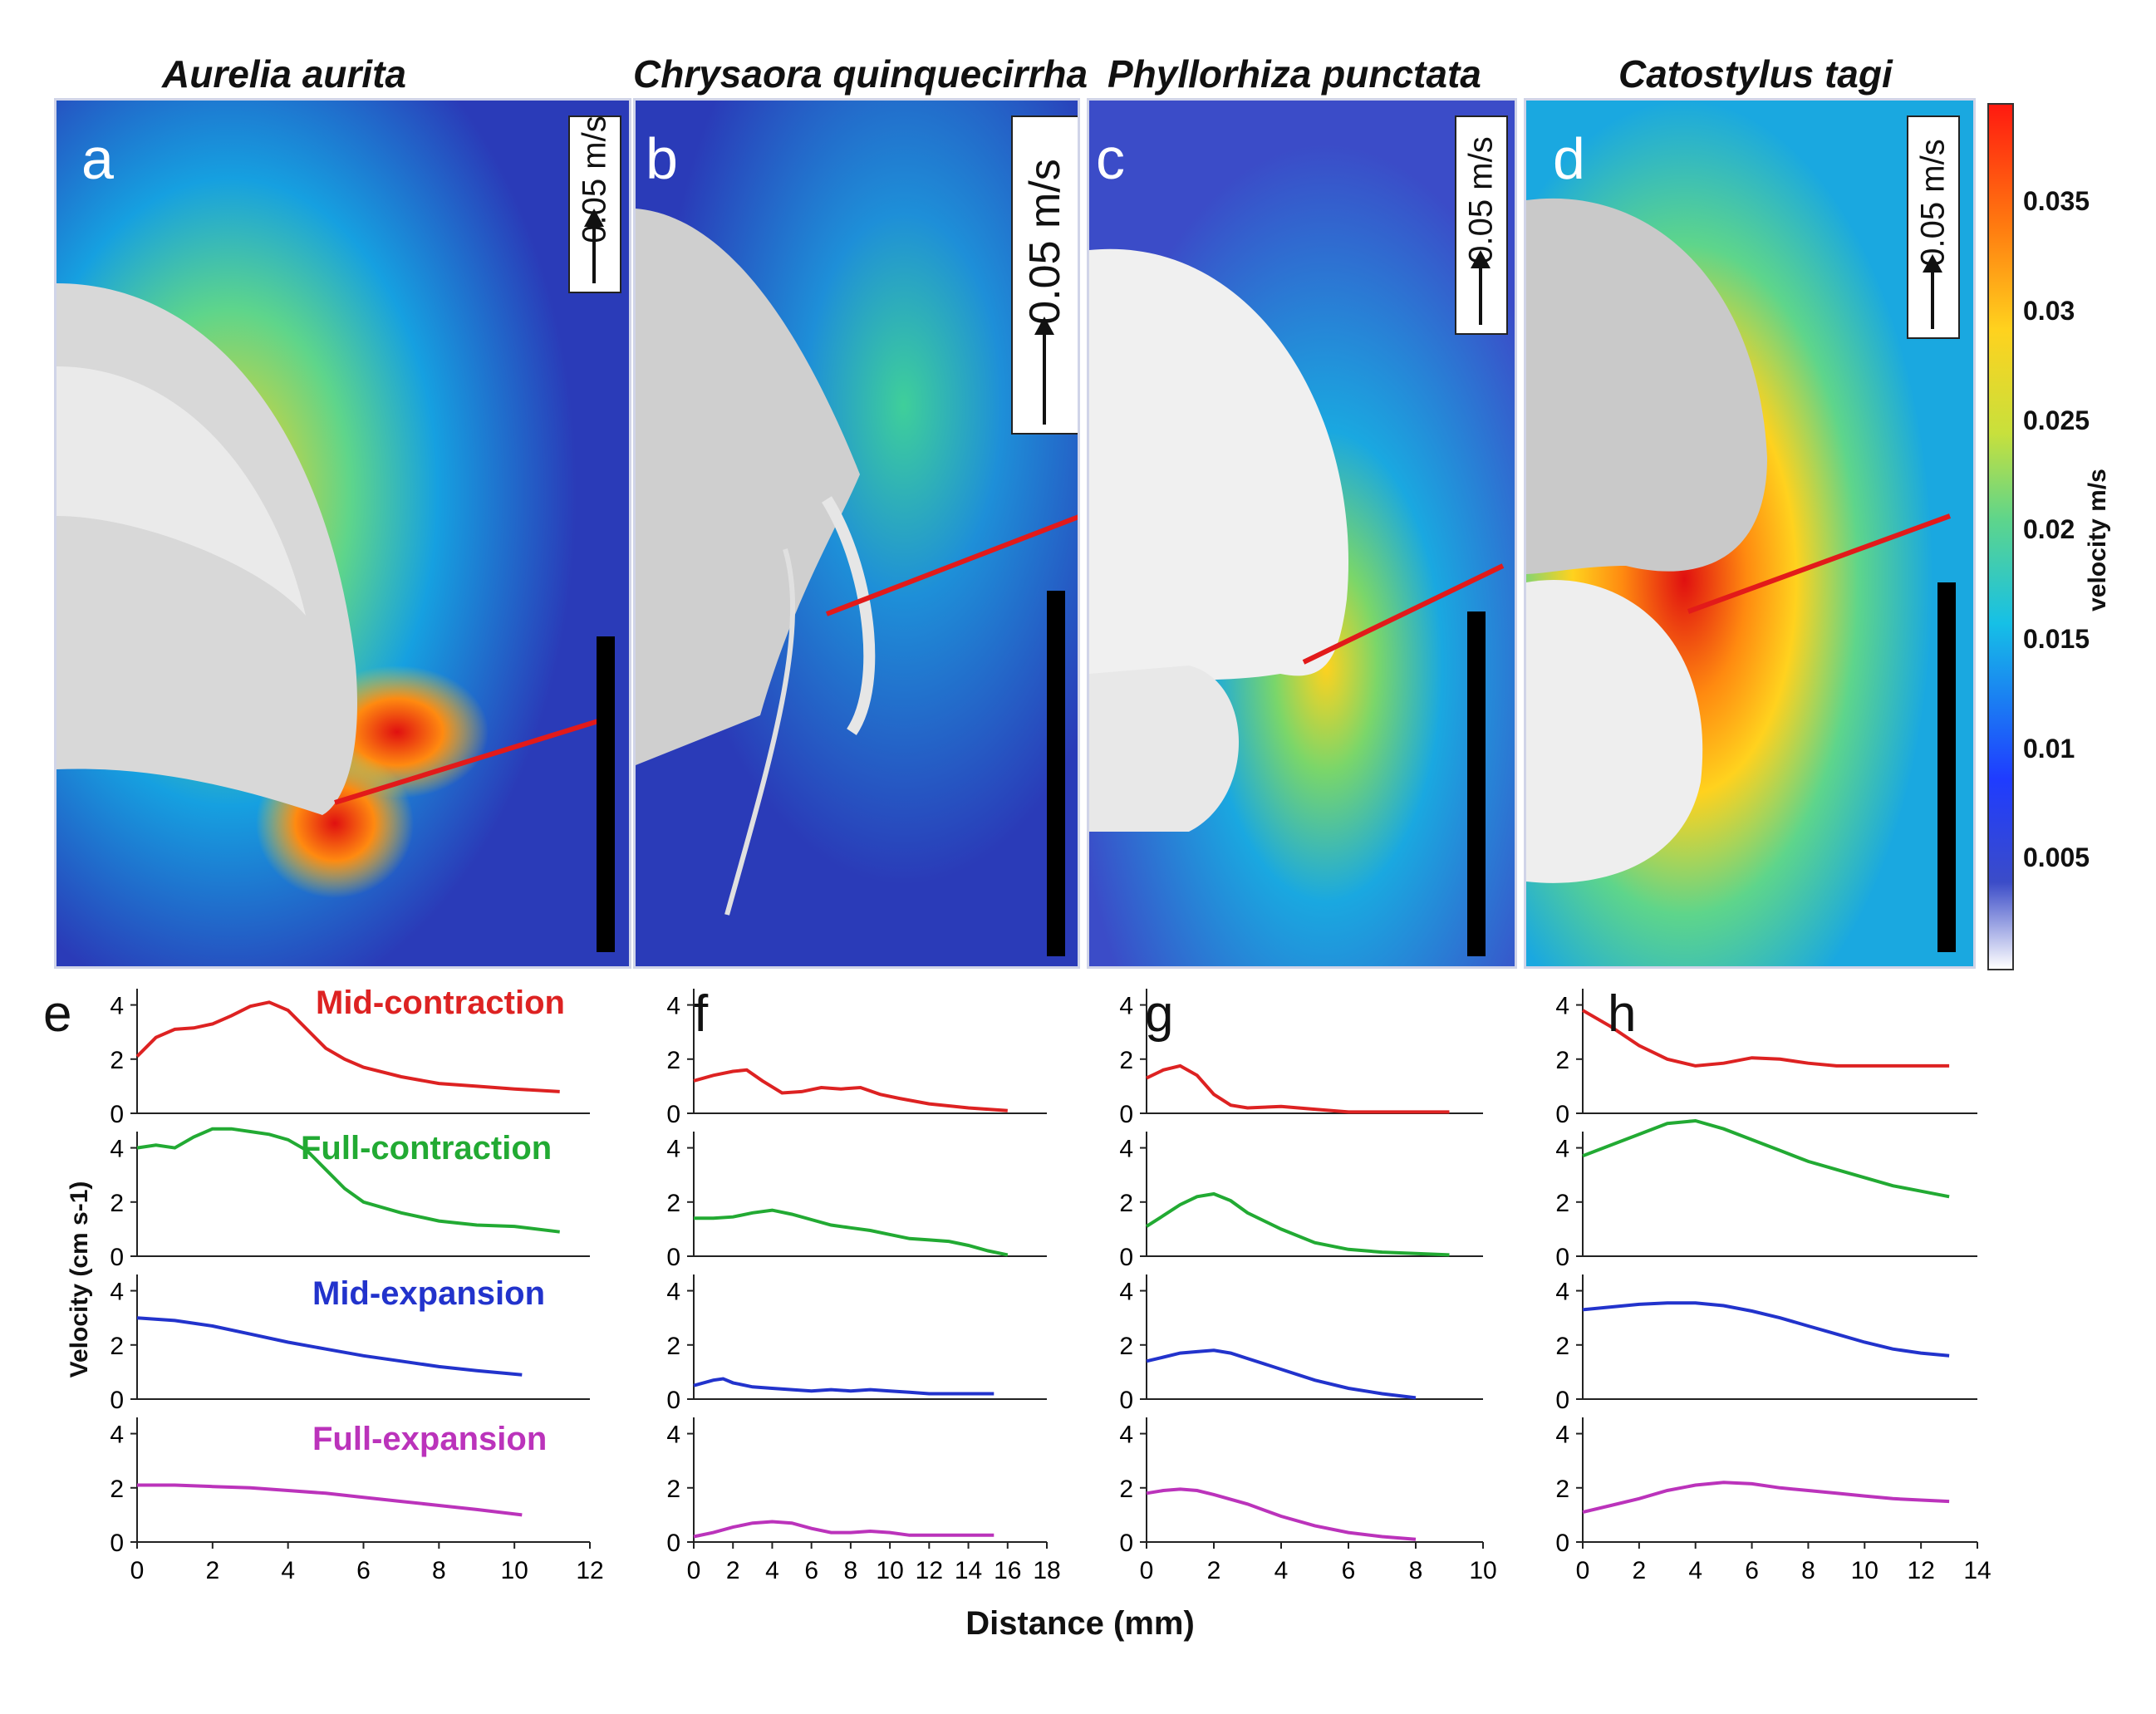  I want to click on stage-label-mid-contraction: Mid-contraction, so click(440, 1003).